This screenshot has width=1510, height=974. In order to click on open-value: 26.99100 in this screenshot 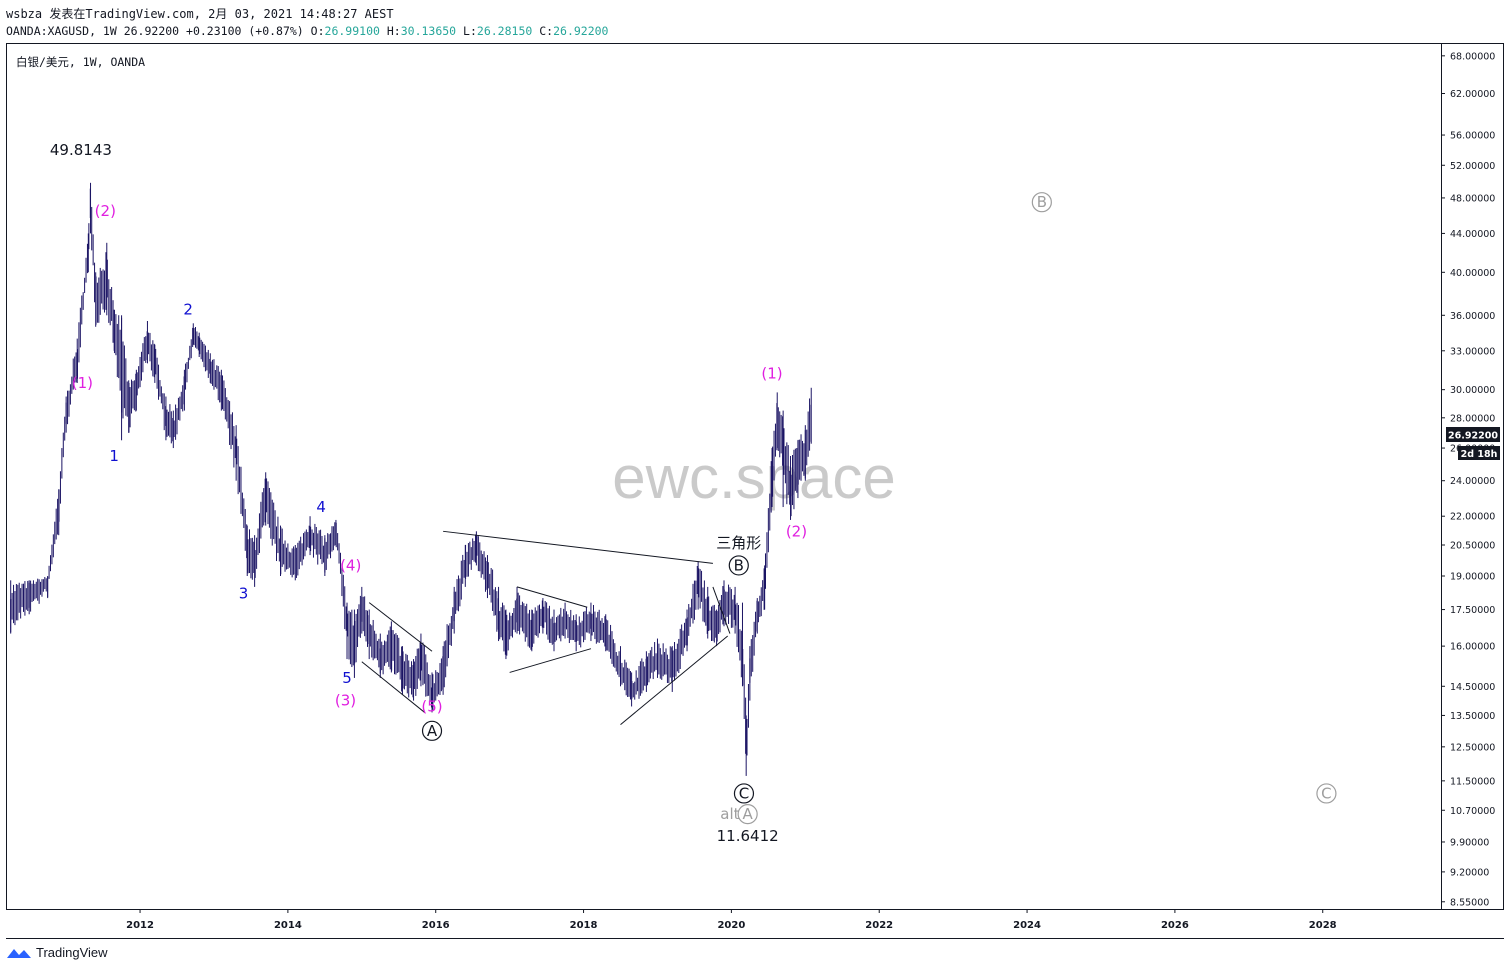, I will do `click(352, 31)`.